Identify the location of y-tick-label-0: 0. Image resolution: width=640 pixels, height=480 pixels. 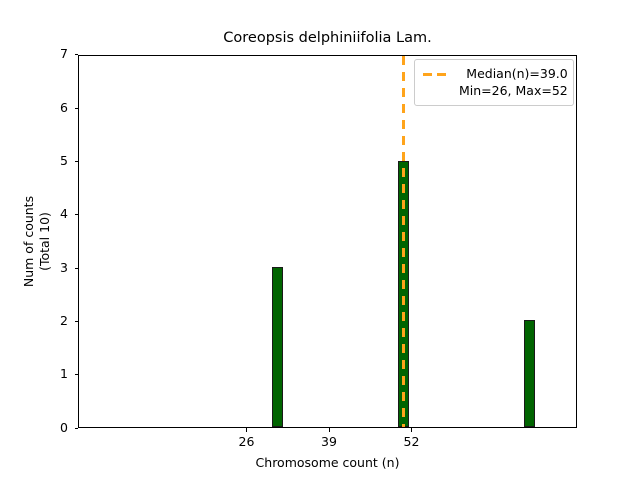
(64, 427).